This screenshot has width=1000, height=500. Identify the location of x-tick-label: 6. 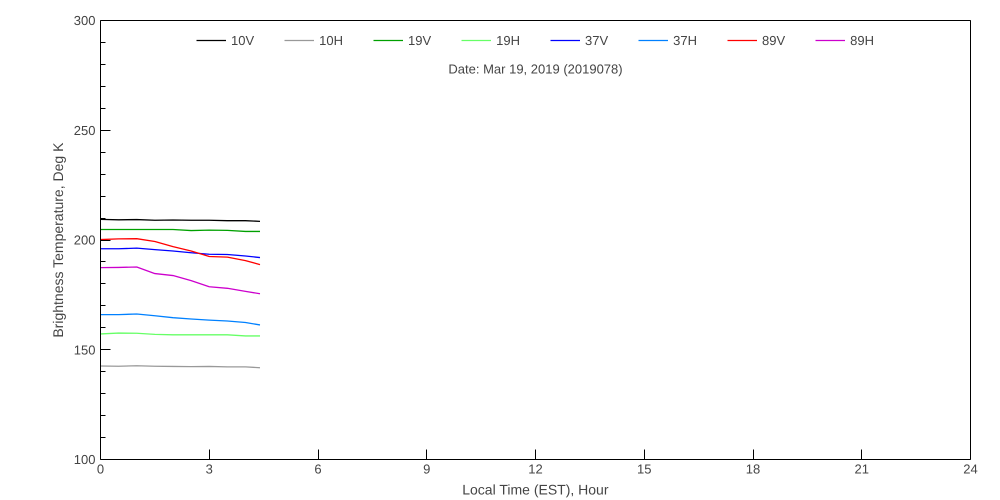
(318, 469).